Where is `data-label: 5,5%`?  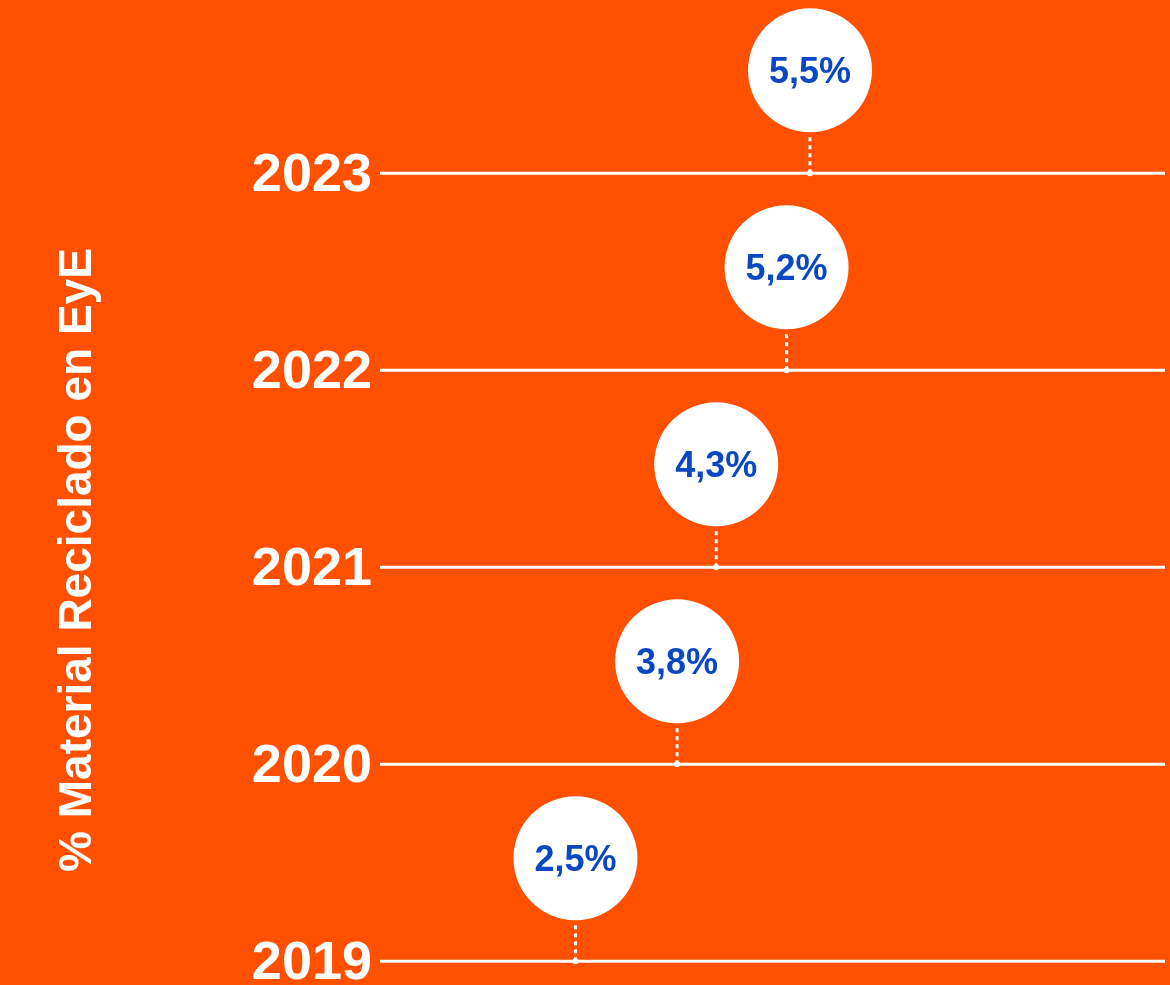 data-label: 5,5% is located at coordinates (810, 70).